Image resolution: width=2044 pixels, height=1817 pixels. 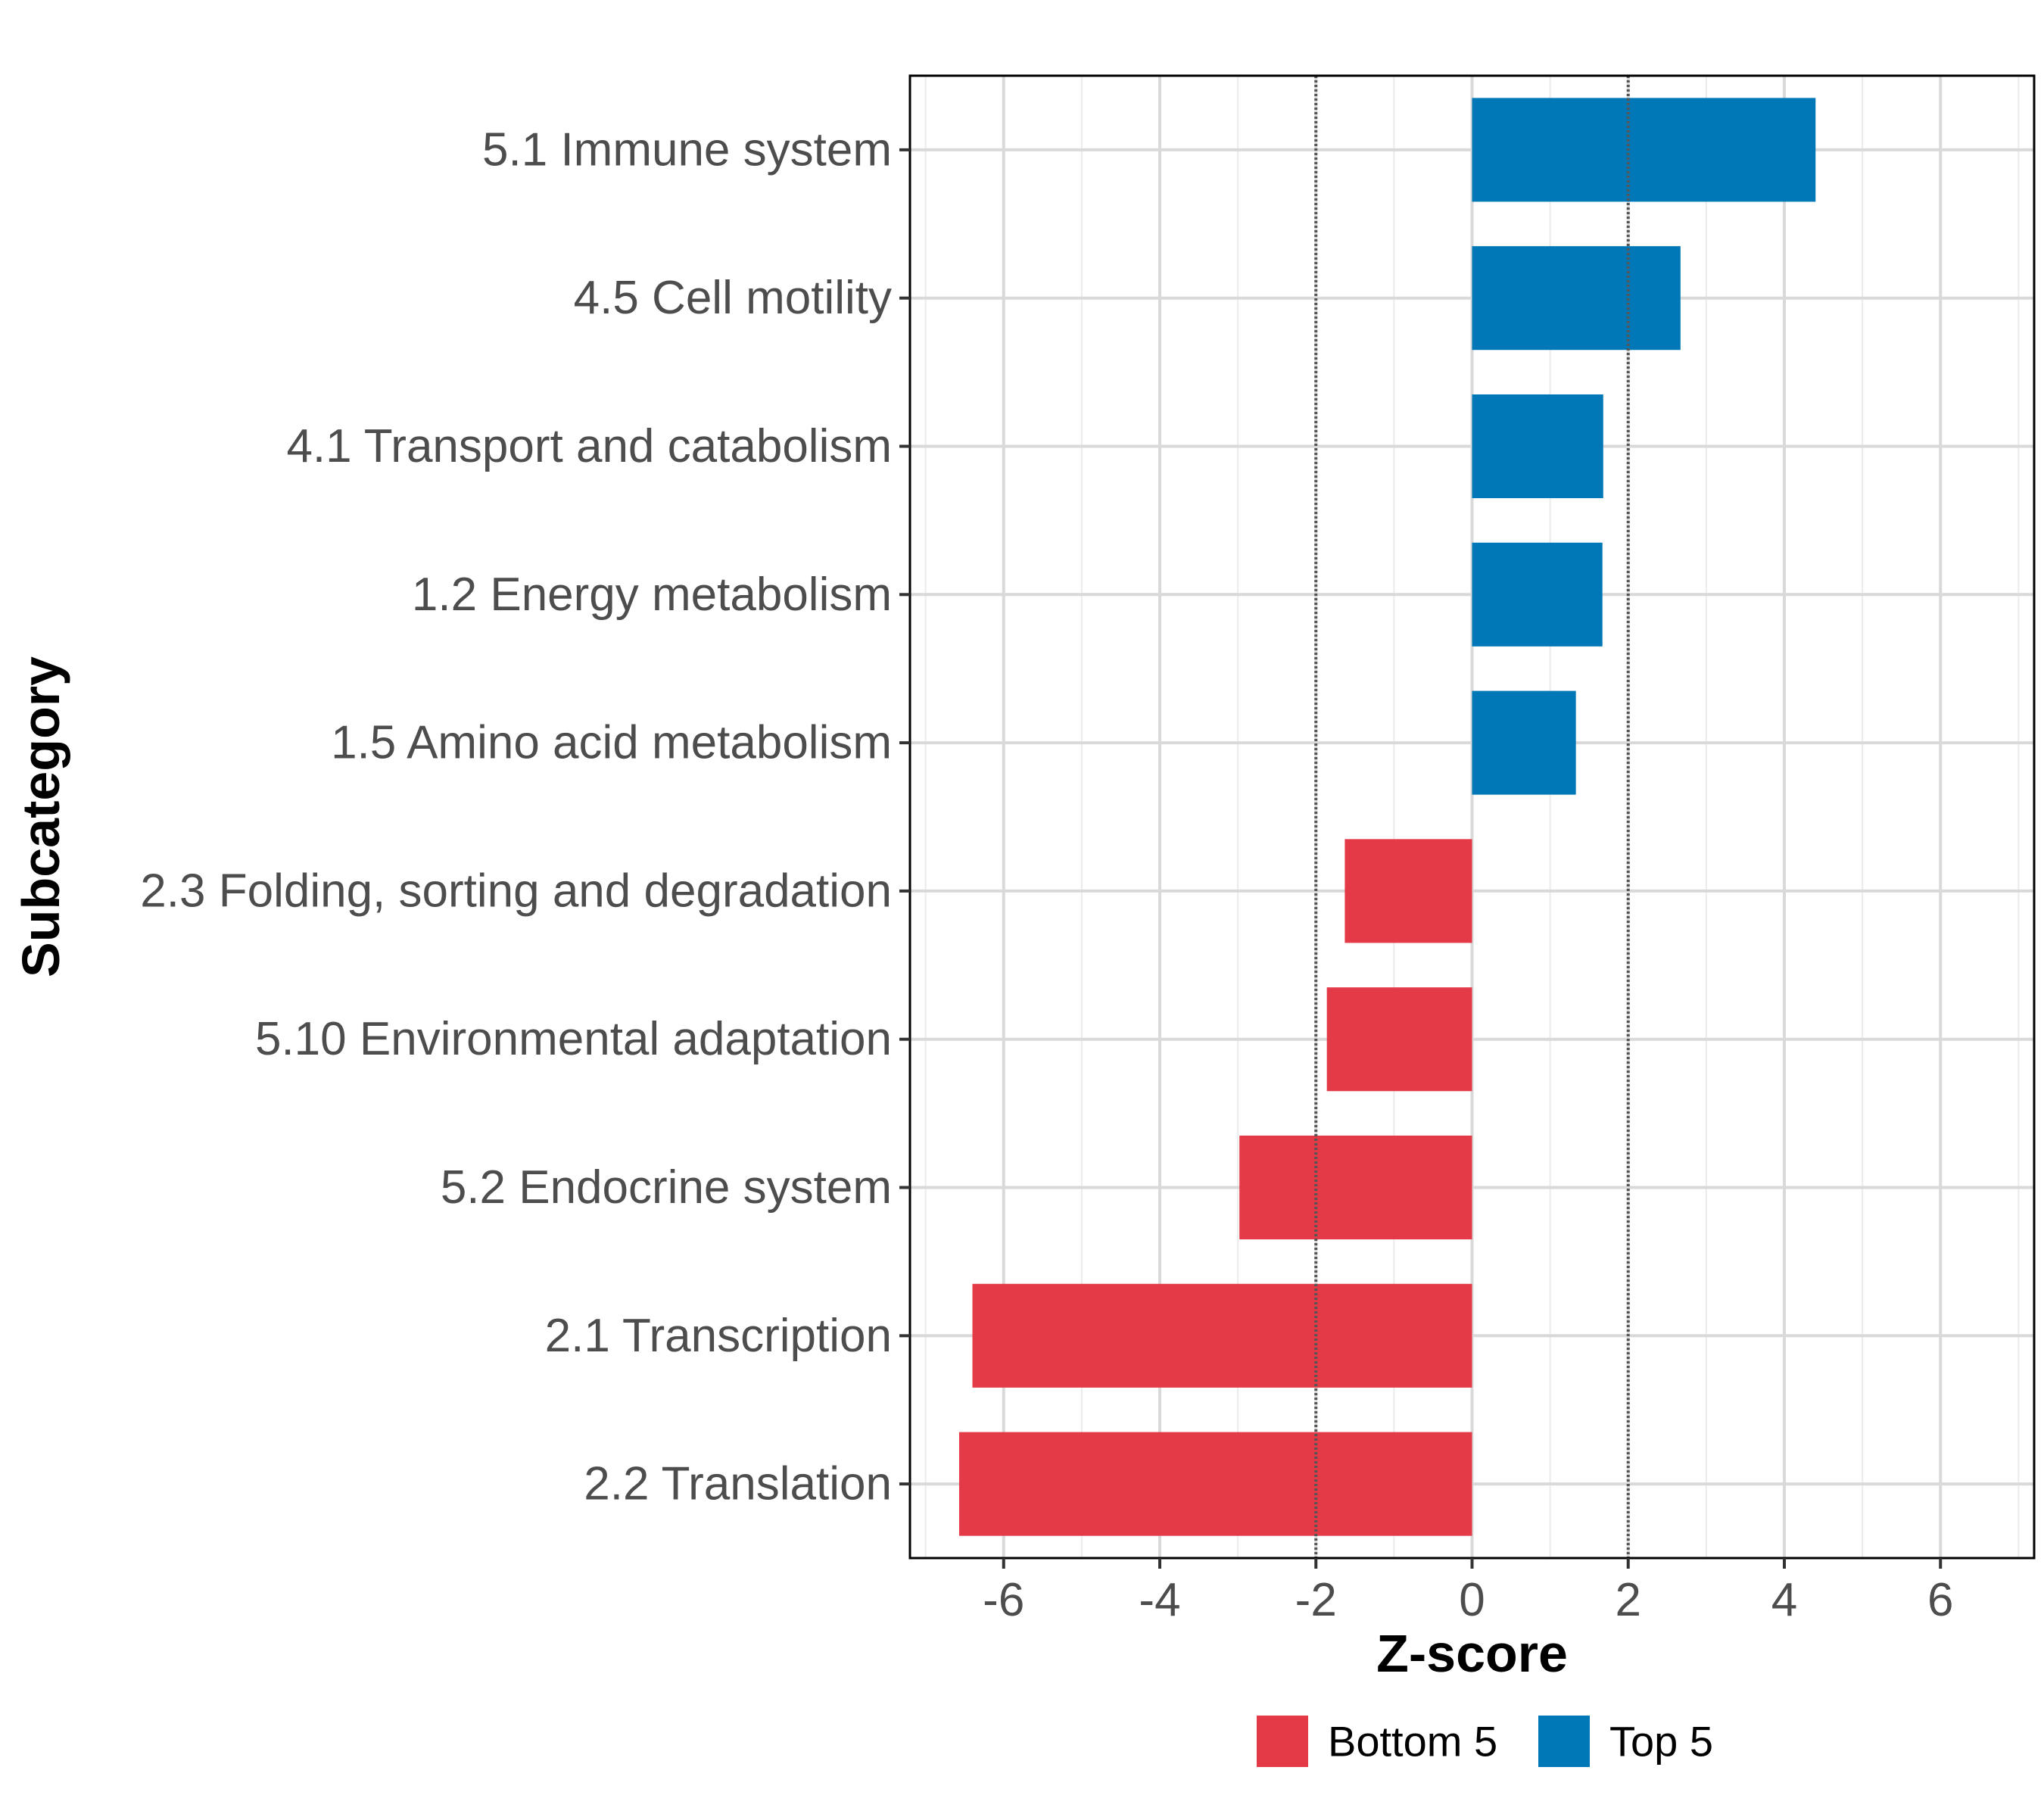 What do you see at coordinates (1472, 1600) in the screenshot?
I see `x-tick-label: 0` at bounding box center [1472, 1600].